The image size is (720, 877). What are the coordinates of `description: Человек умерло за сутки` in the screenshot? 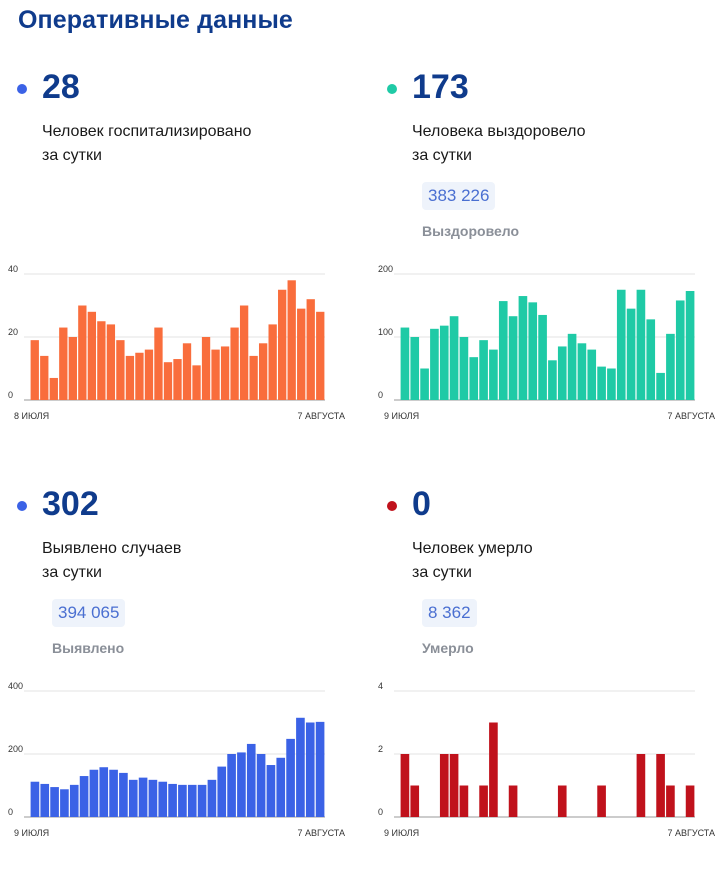 It's located at (542, 561).